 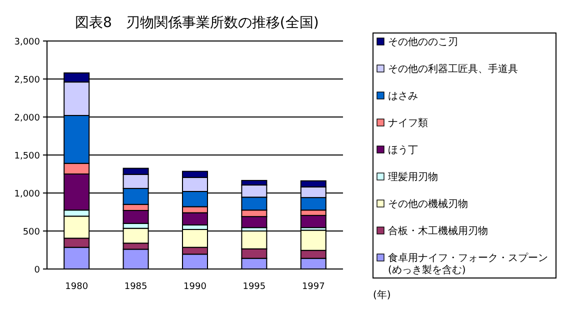 What do you see at coordinates (254, 287) in the screenshot?
I see `x-tick-label: 1995` at bounding box center [254, 287].